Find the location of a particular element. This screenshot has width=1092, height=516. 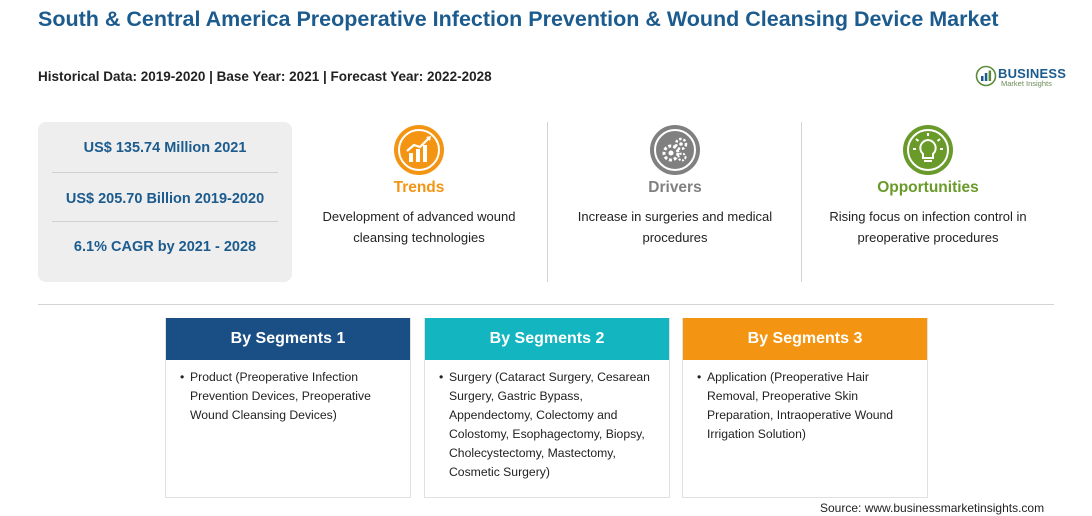

trends-title: Trends is located at coordinates (419, 187).